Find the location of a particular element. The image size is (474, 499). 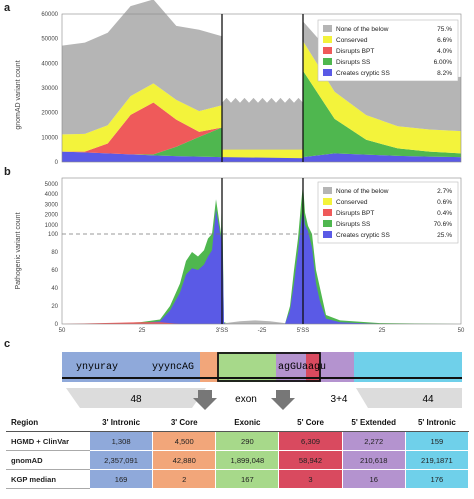

header-3-core: 3' Core is located at coordinates (184, 422).